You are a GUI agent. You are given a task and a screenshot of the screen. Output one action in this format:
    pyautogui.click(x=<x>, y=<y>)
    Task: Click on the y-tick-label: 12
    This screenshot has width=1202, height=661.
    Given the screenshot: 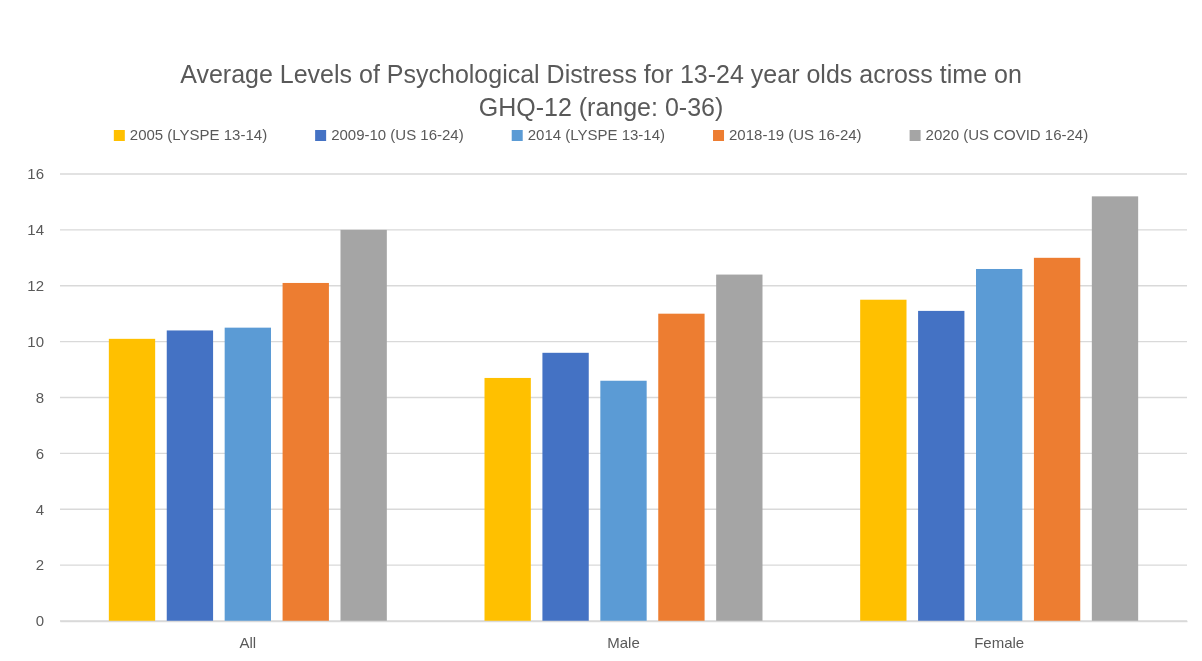 What is the action you would take?
    pyautogui.click(x=35, y=286)
    